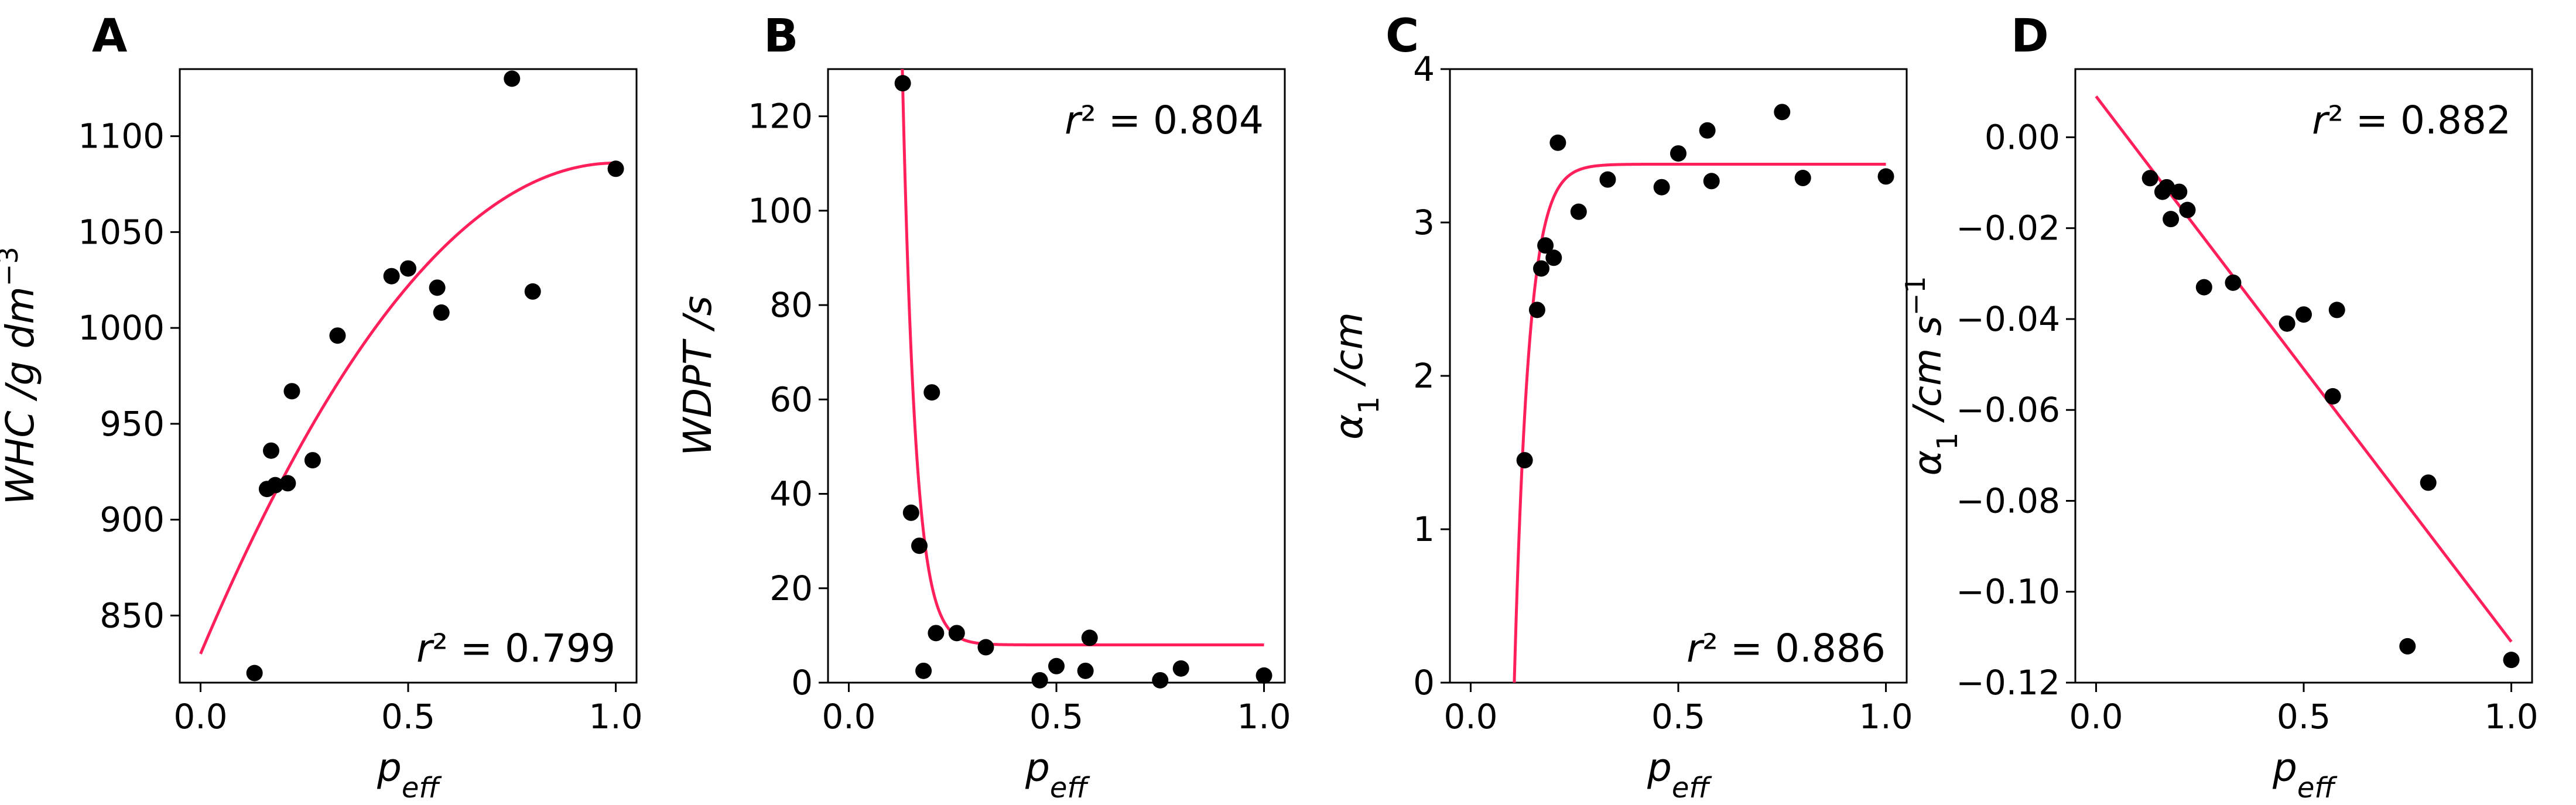 The height and width of the screenshot is (805, 2576). Describe the element at coordinates (2008, 319) in the screenshot. I see `y-tick-label: −0.04` at that location.